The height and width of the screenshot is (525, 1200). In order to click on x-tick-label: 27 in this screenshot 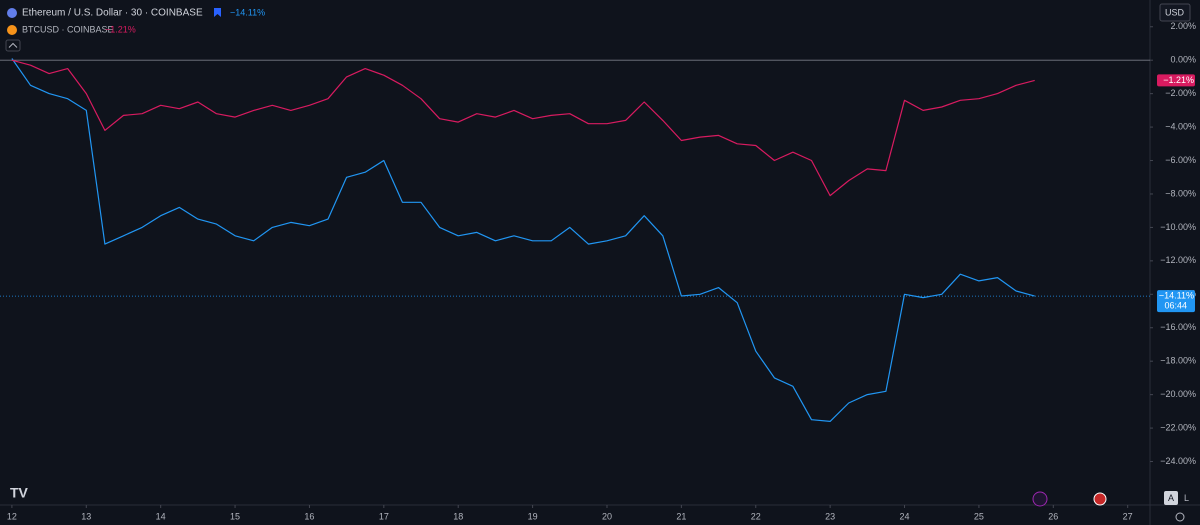, I will do `click(1128, 516)`.